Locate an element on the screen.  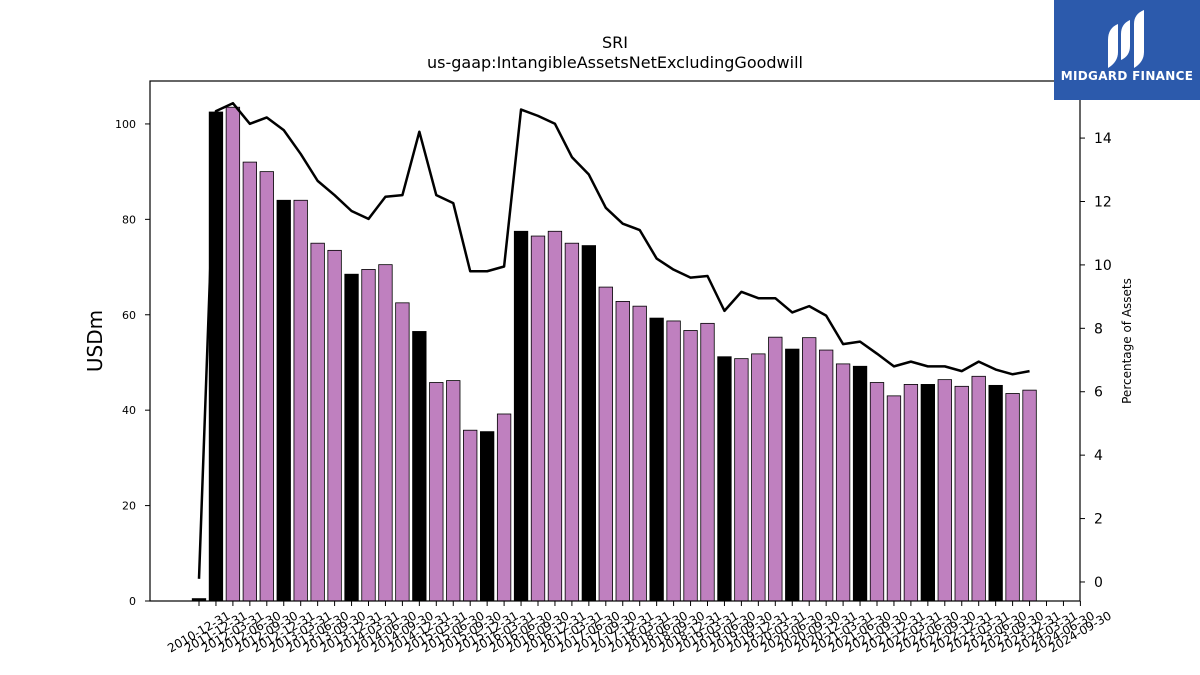
y-tick-label: 20 is located at coordinates (129, 506).